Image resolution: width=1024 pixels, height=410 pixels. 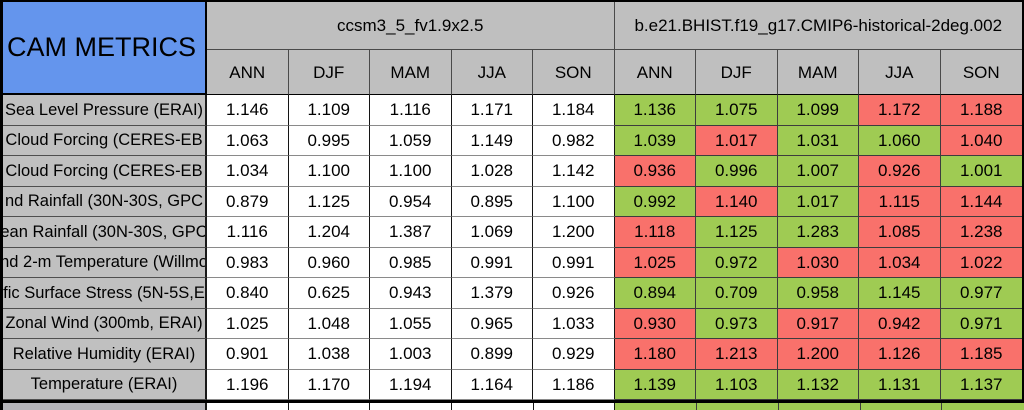 I want to click on metric-value-model1: 0.985, so click(x=411, y=262).